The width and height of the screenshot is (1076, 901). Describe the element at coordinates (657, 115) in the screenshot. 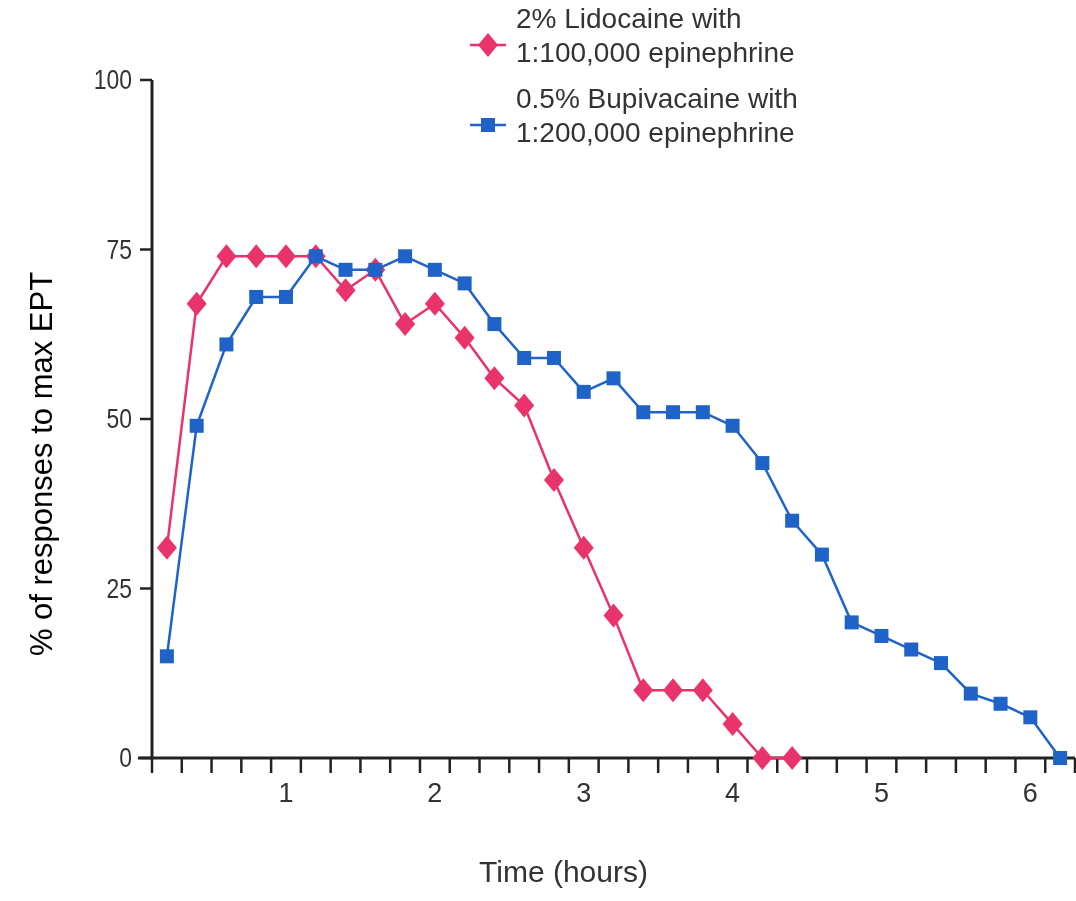

I see `legend-label: 0.5% Bupivacaine with 1:200,000 epinephrine` at that location.